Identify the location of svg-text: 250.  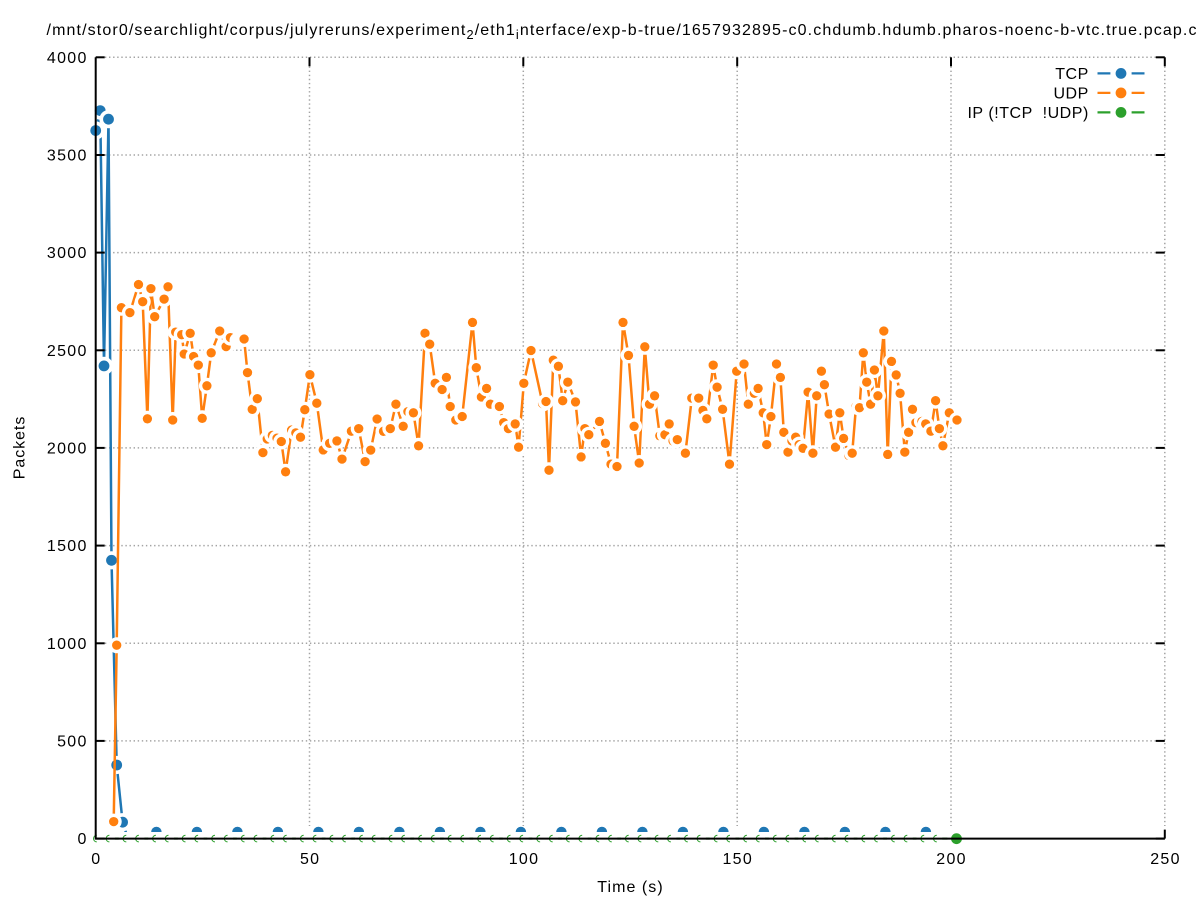
(1165, 859).